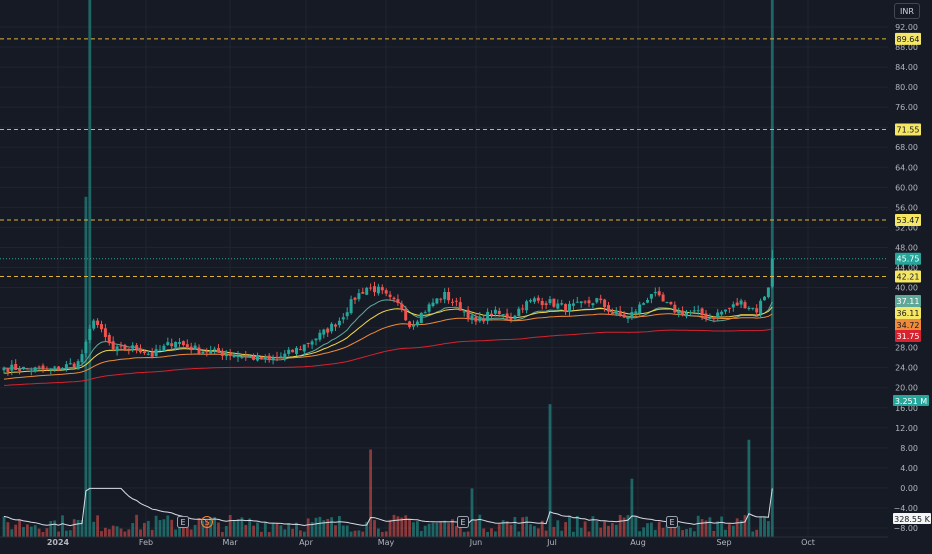 This screenshot has height=554, width=932. Describe the element at coordinates (908, 38) in the screenshot. I see `price-level-label-bg` at that location.